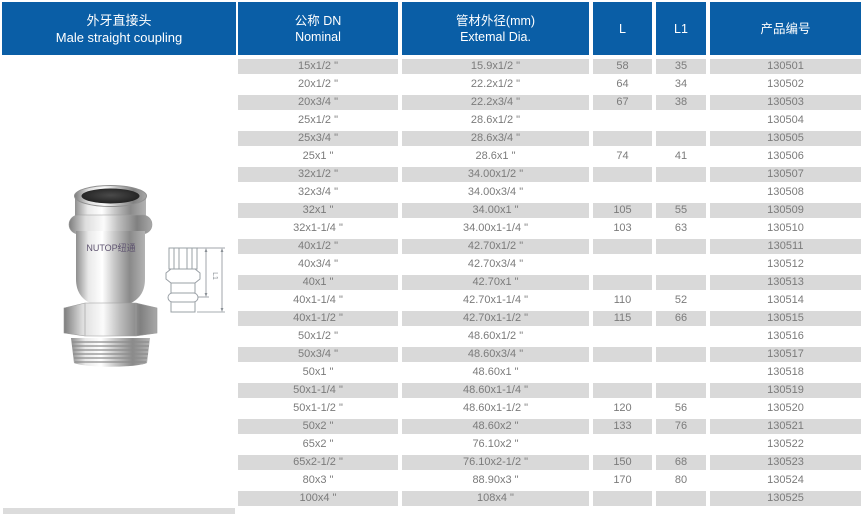  I want to click on table-row: 50x3/4 " 48.60x3/4 " 130517, so click(549, 356).